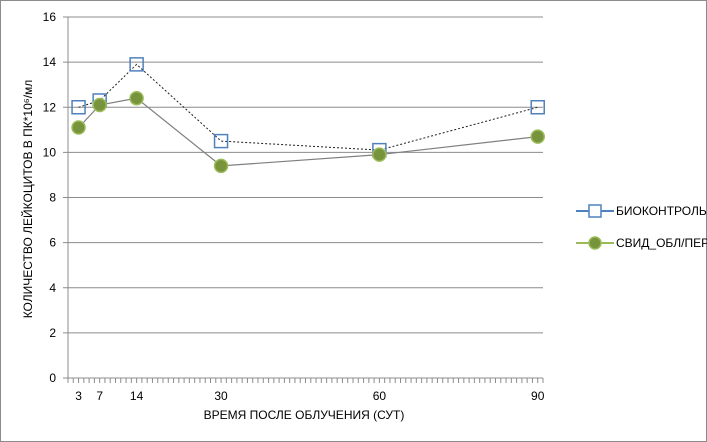  I want to click on data-point-s1-x7, so click(99, 105).